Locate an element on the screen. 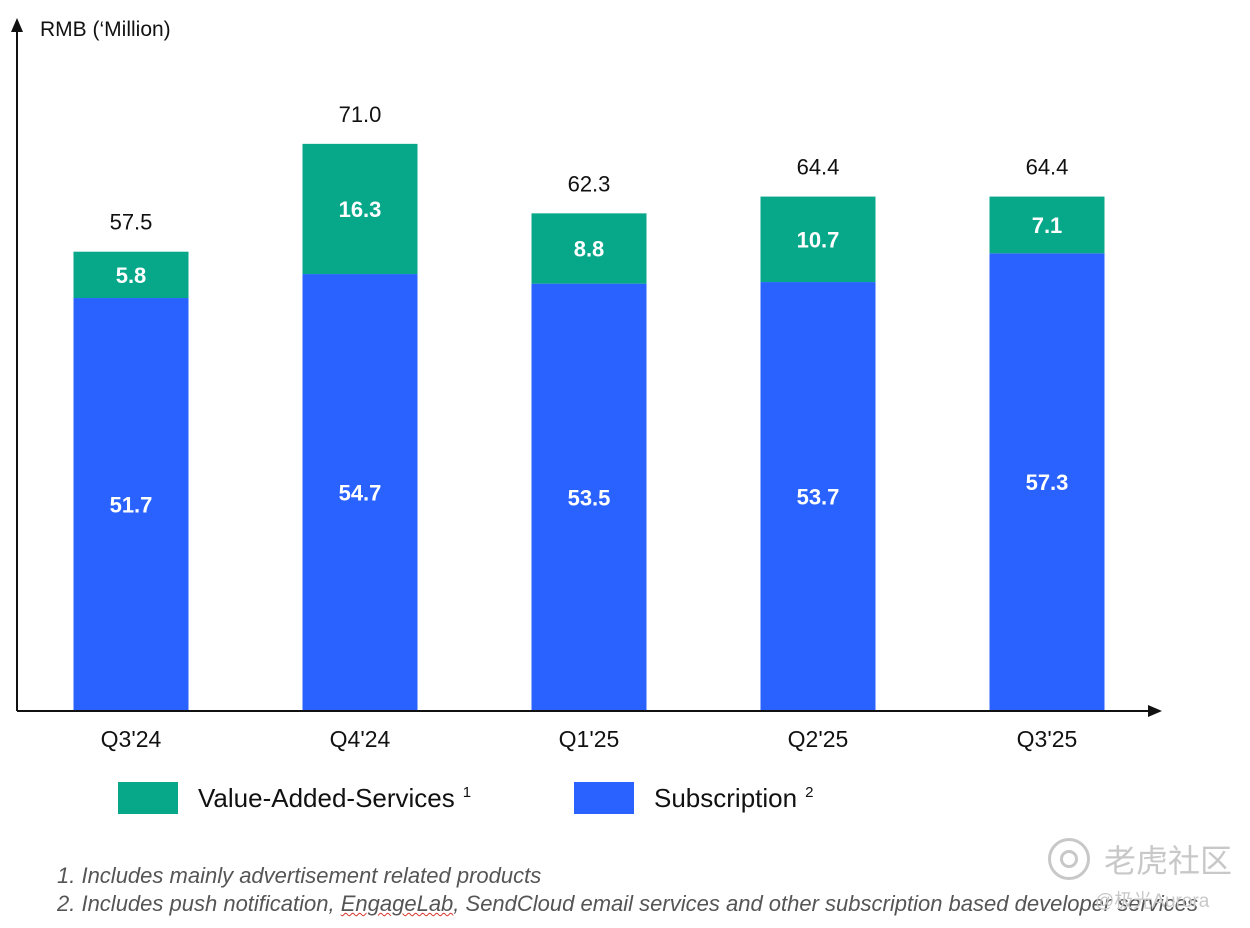  x-tick-label-q1-25: Q1'25 is located at coordinates (589, 739).